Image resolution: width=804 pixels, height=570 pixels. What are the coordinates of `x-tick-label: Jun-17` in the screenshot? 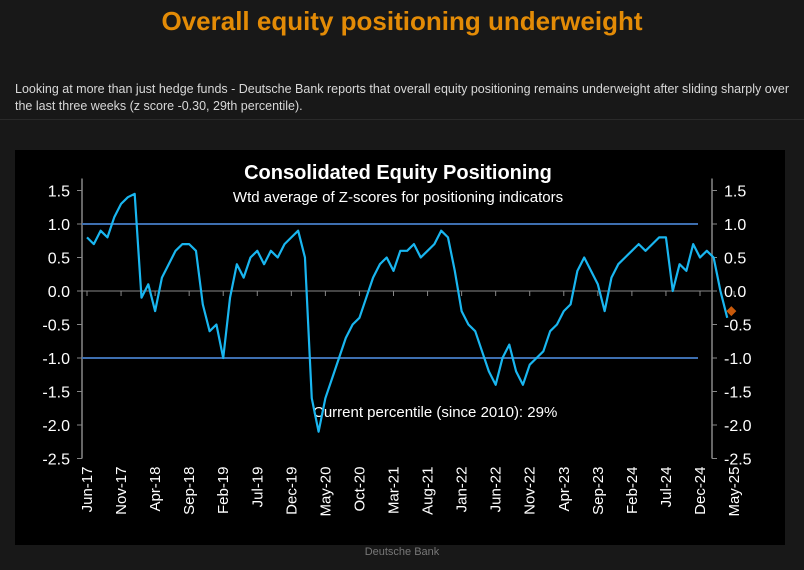 It's located at (87, 490).